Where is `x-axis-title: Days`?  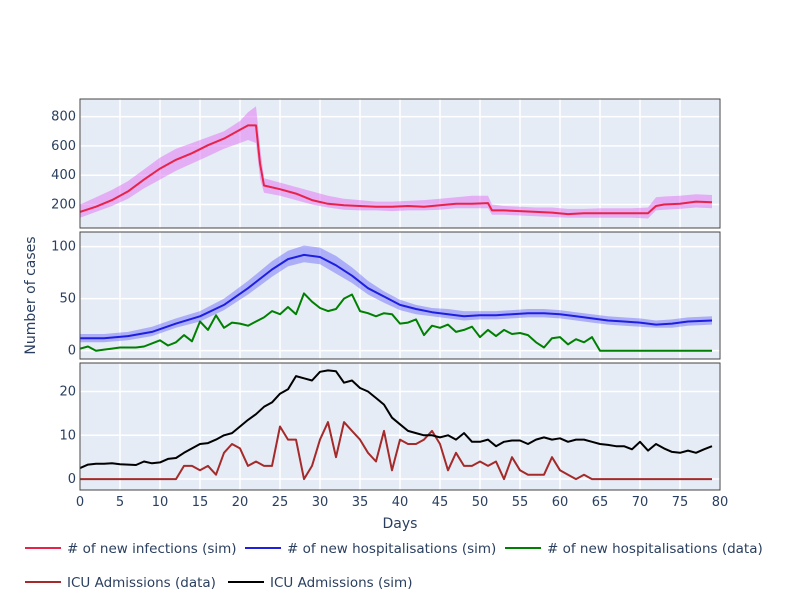
x-axis-title: Days is located at coordinates (400, 524).